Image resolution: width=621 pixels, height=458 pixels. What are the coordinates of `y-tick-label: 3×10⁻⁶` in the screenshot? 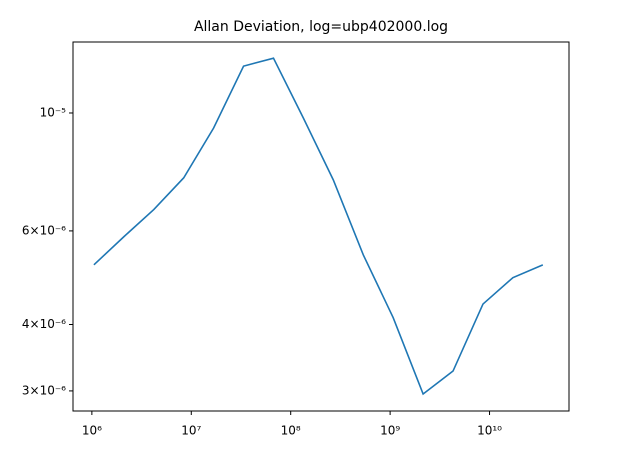 It's located at (44, 390).